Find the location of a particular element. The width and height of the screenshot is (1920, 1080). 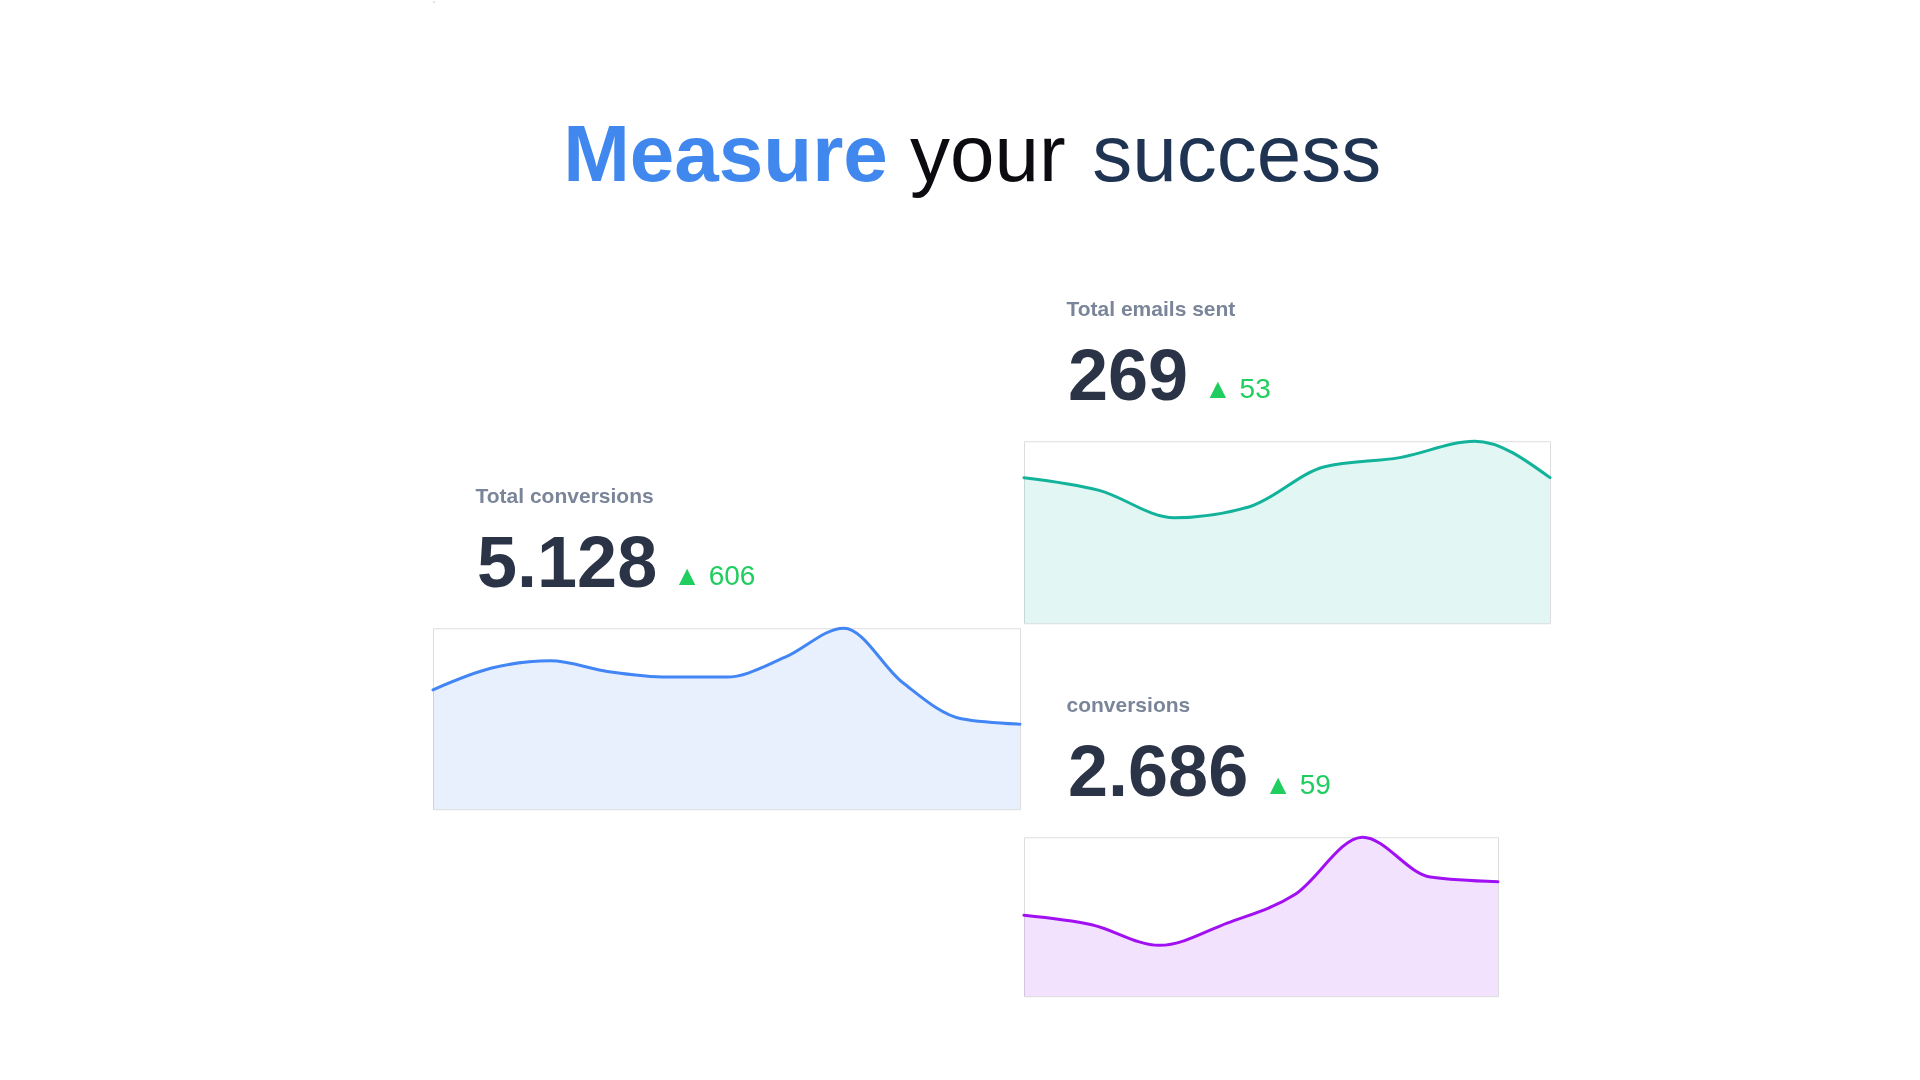

chart-title: Total conversions is located at coordinates (564, 496).